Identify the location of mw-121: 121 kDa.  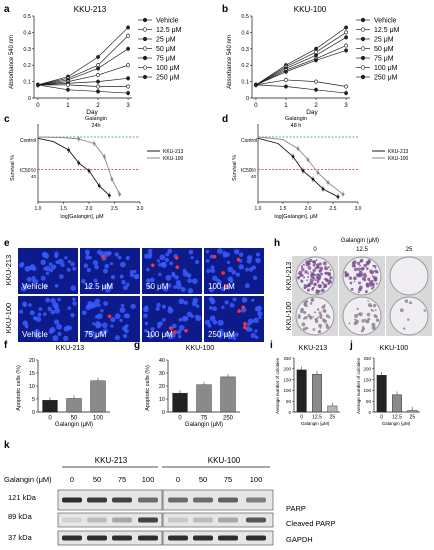
(22, 497).